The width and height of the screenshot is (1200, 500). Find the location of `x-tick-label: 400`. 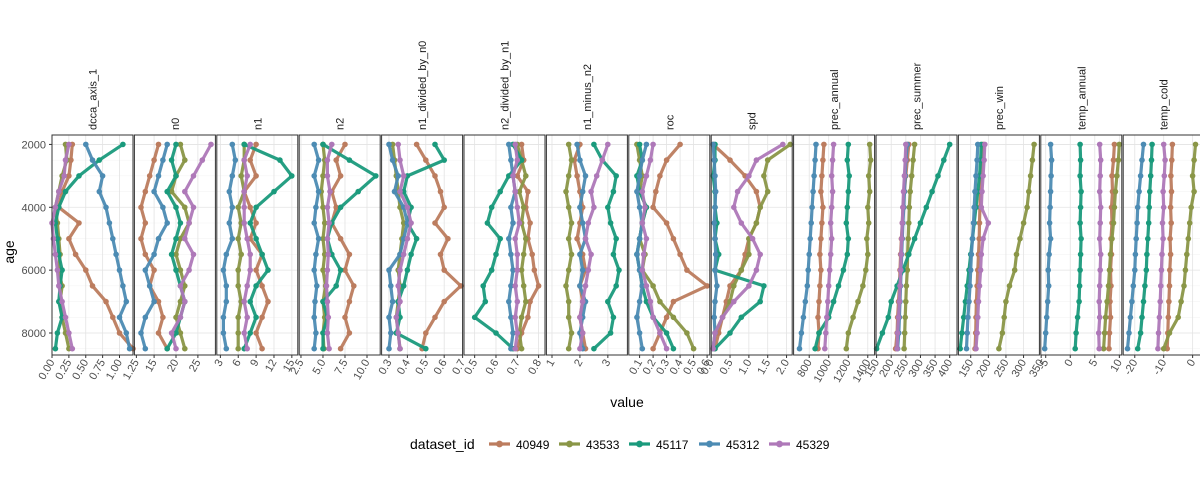

x-tick-label: 400 is located at coordinates (946, 369).